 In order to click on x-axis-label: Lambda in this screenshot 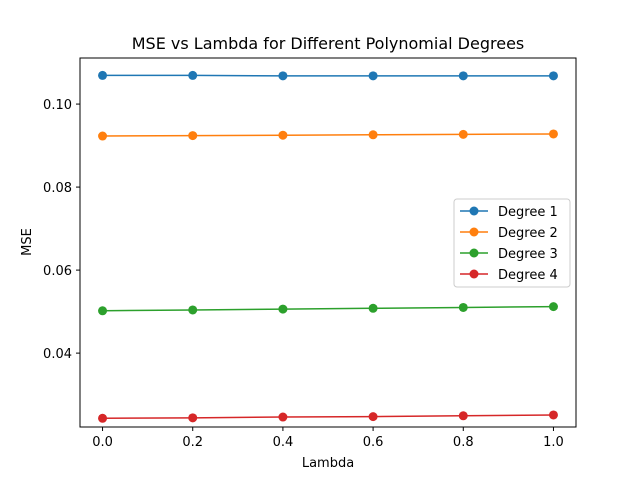, I will do `click(328, 463)`.